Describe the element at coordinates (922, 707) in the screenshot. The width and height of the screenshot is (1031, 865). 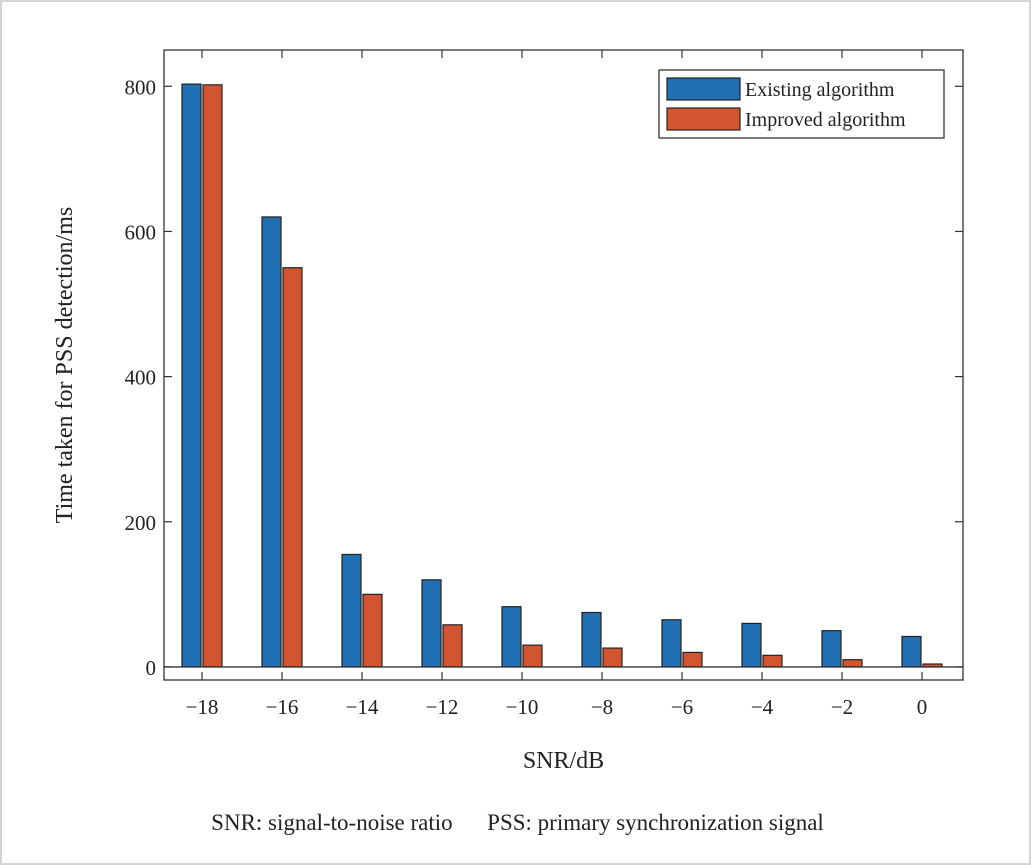
I see `x-tick-label-9: 0` at that location.